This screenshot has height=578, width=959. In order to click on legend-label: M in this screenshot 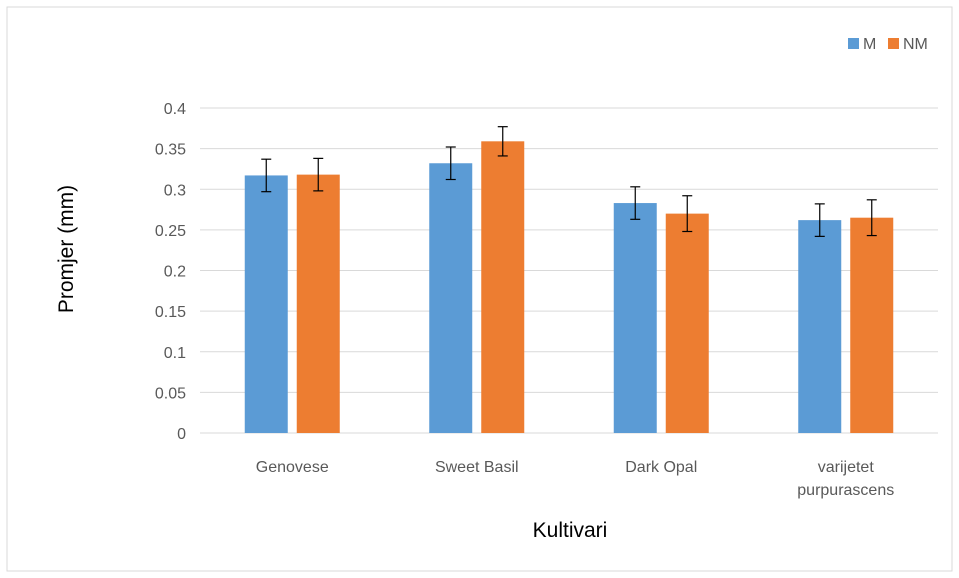, I will do `click(869, 44)`.